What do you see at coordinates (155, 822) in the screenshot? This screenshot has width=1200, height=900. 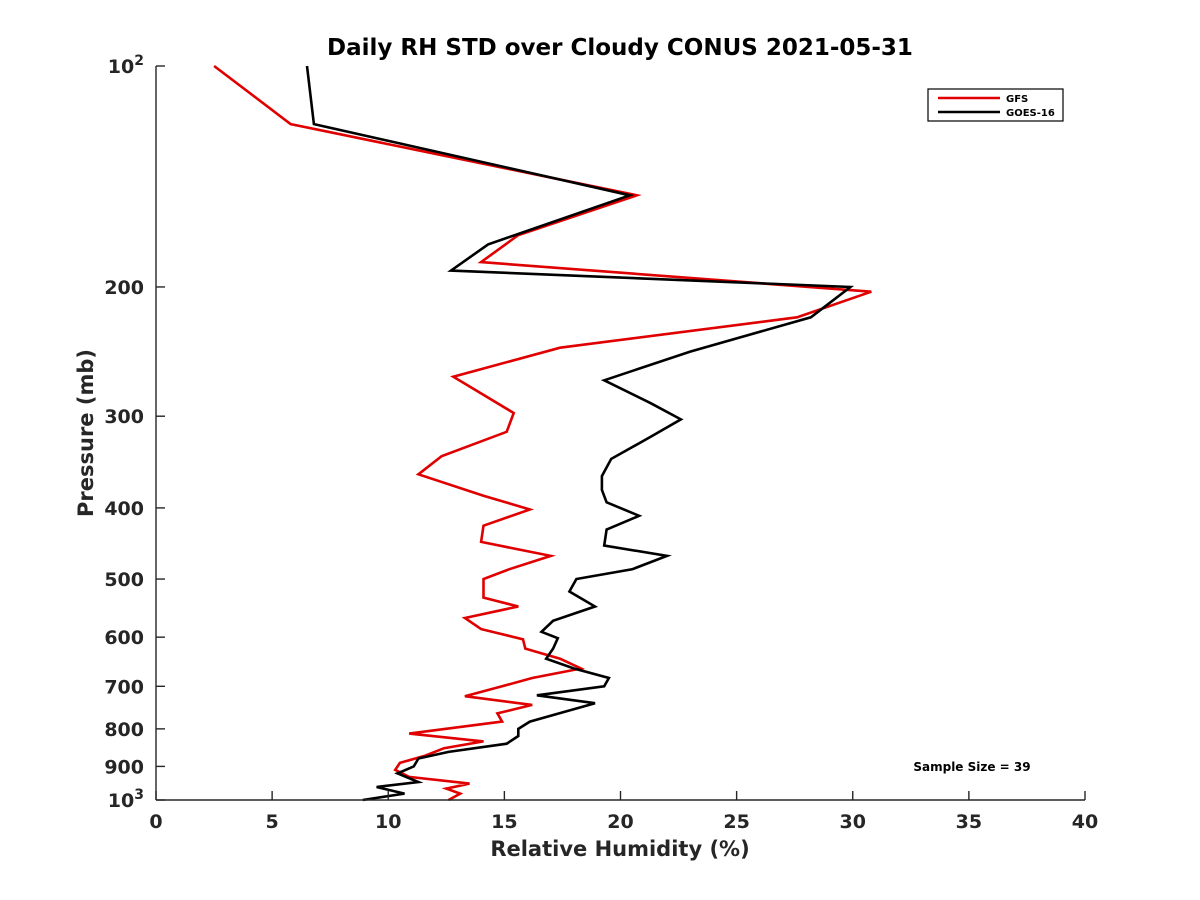 I see `x-tick-label: 0` at bounding box center [155, 822].